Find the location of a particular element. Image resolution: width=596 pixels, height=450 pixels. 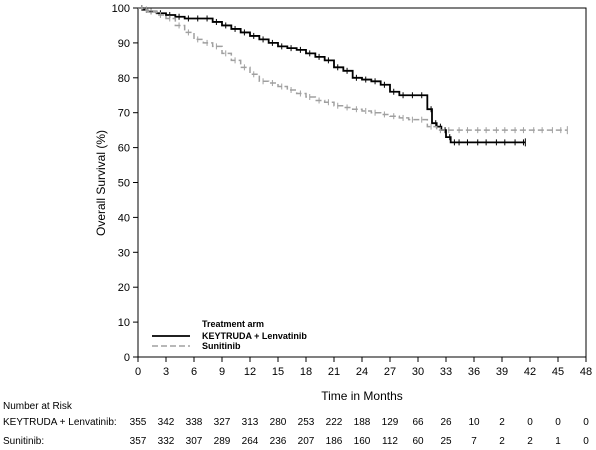

y-tick-label: 50 is located at coordinates (124, 184).